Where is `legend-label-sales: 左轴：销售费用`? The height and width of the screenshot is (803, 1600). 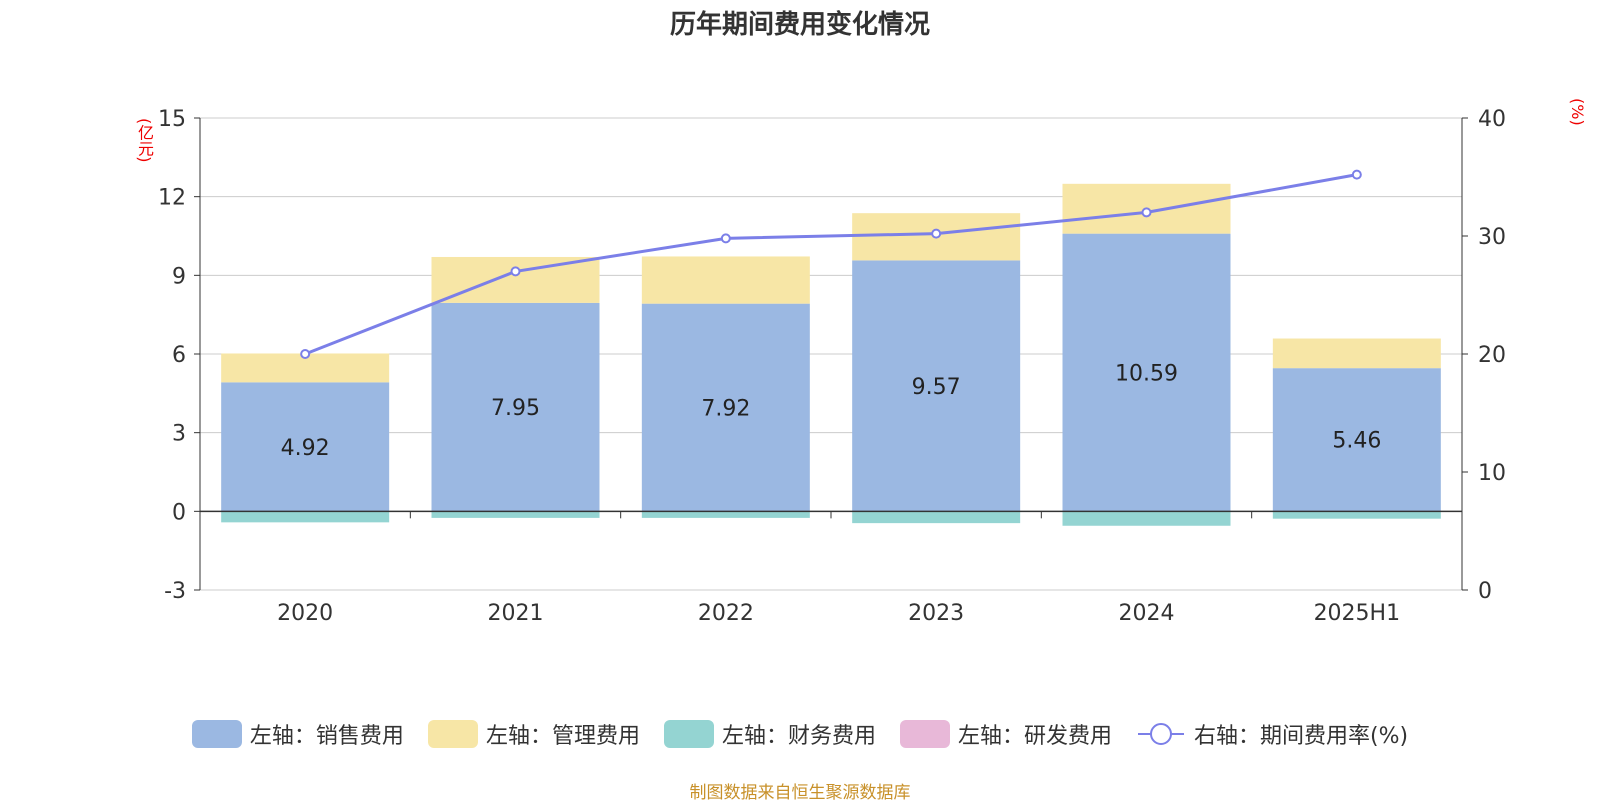 legend-label-sales: 左轴：销售费用 is located at coordinates (326, 736).